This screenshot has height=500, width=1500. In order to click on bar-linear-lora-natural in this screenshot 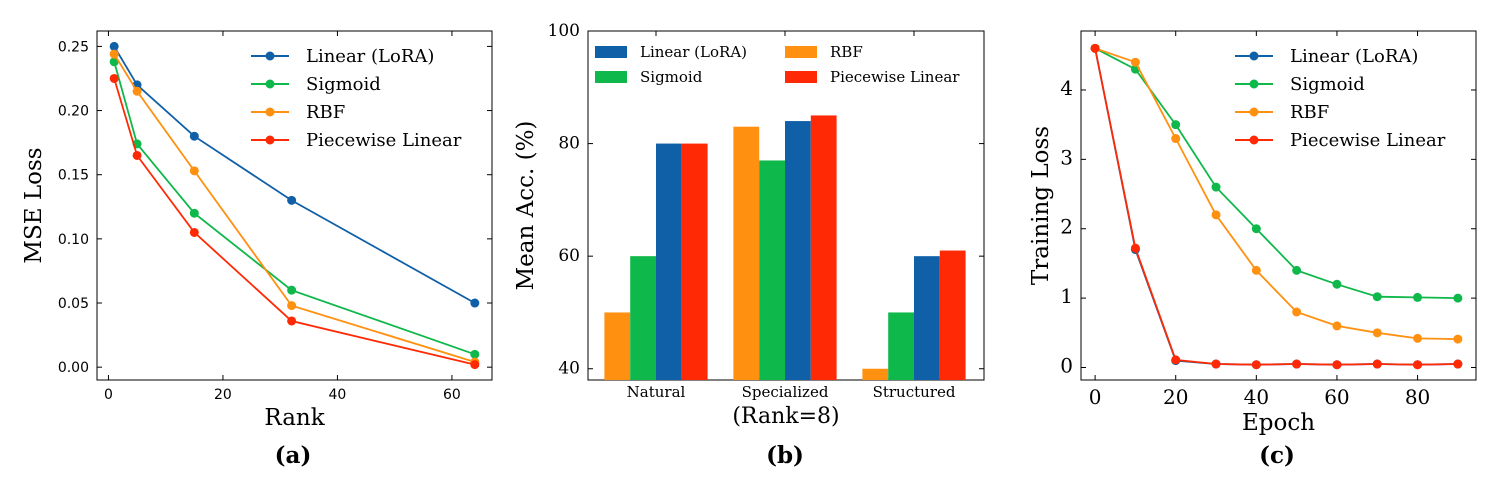, I will do `click(669, 261)`.